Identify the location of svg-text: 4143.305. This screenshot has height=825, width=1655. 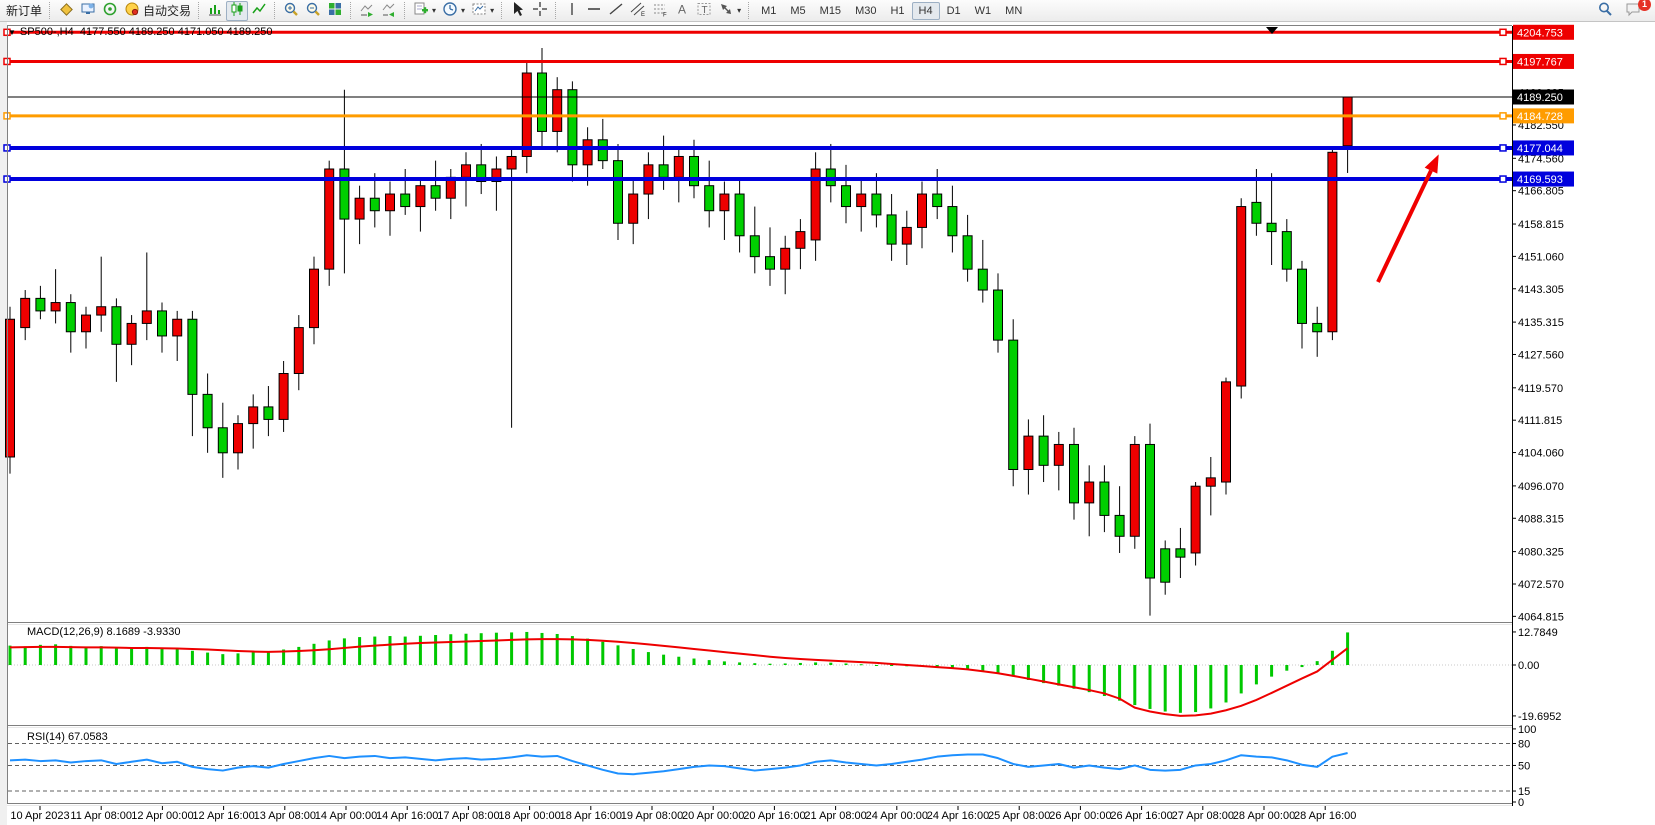
(1541, 290).